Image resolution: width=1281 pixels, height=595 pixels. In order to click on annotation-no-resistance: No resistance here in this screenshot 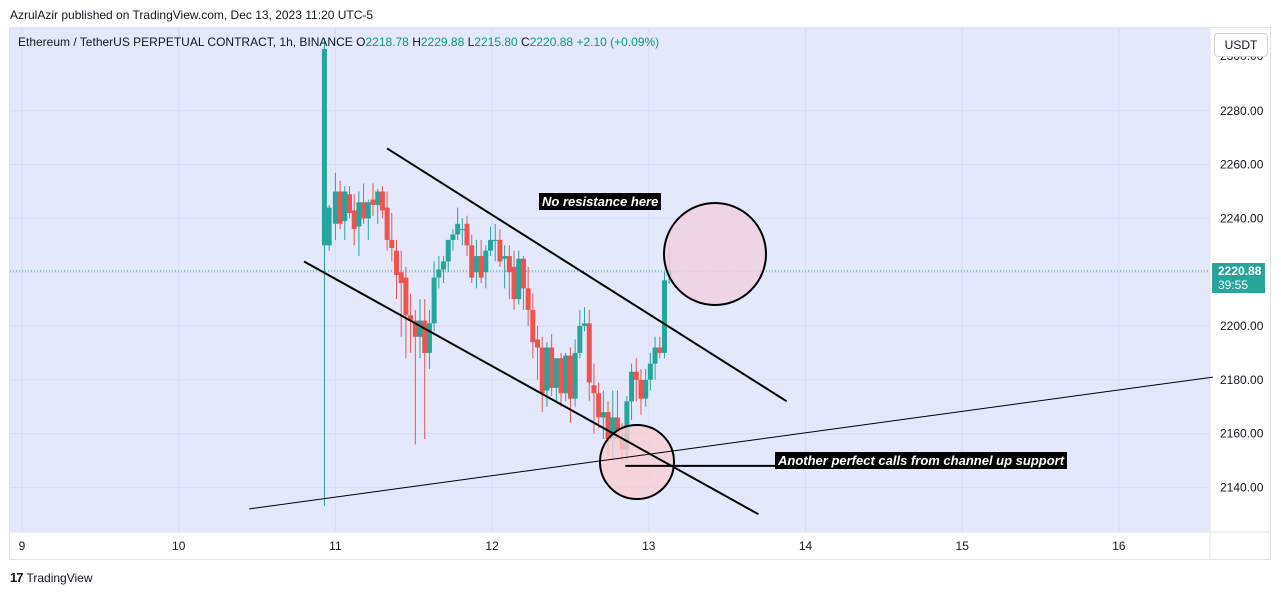, I will do `click(600, 201)`.